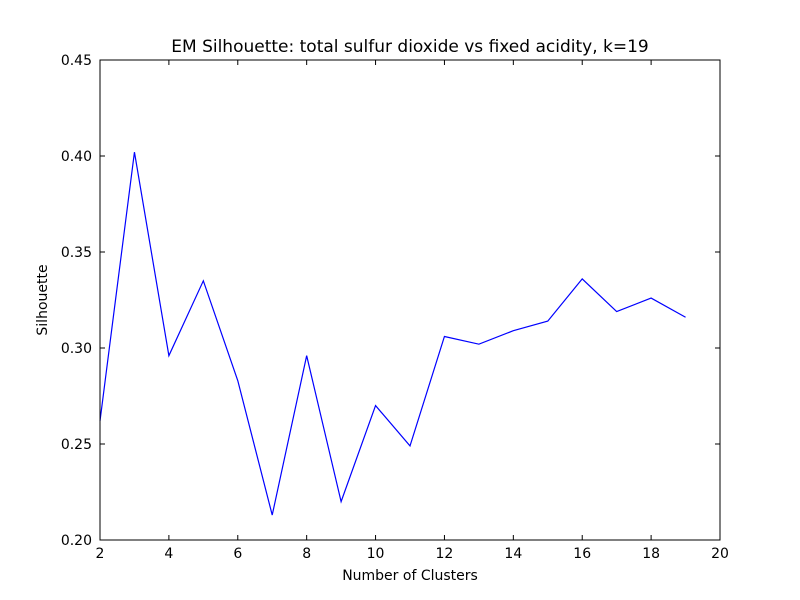 Image resolution: width=800 pixels, height=600 pixels. I want to click on x-tick-label: 6, so click(237, 554).